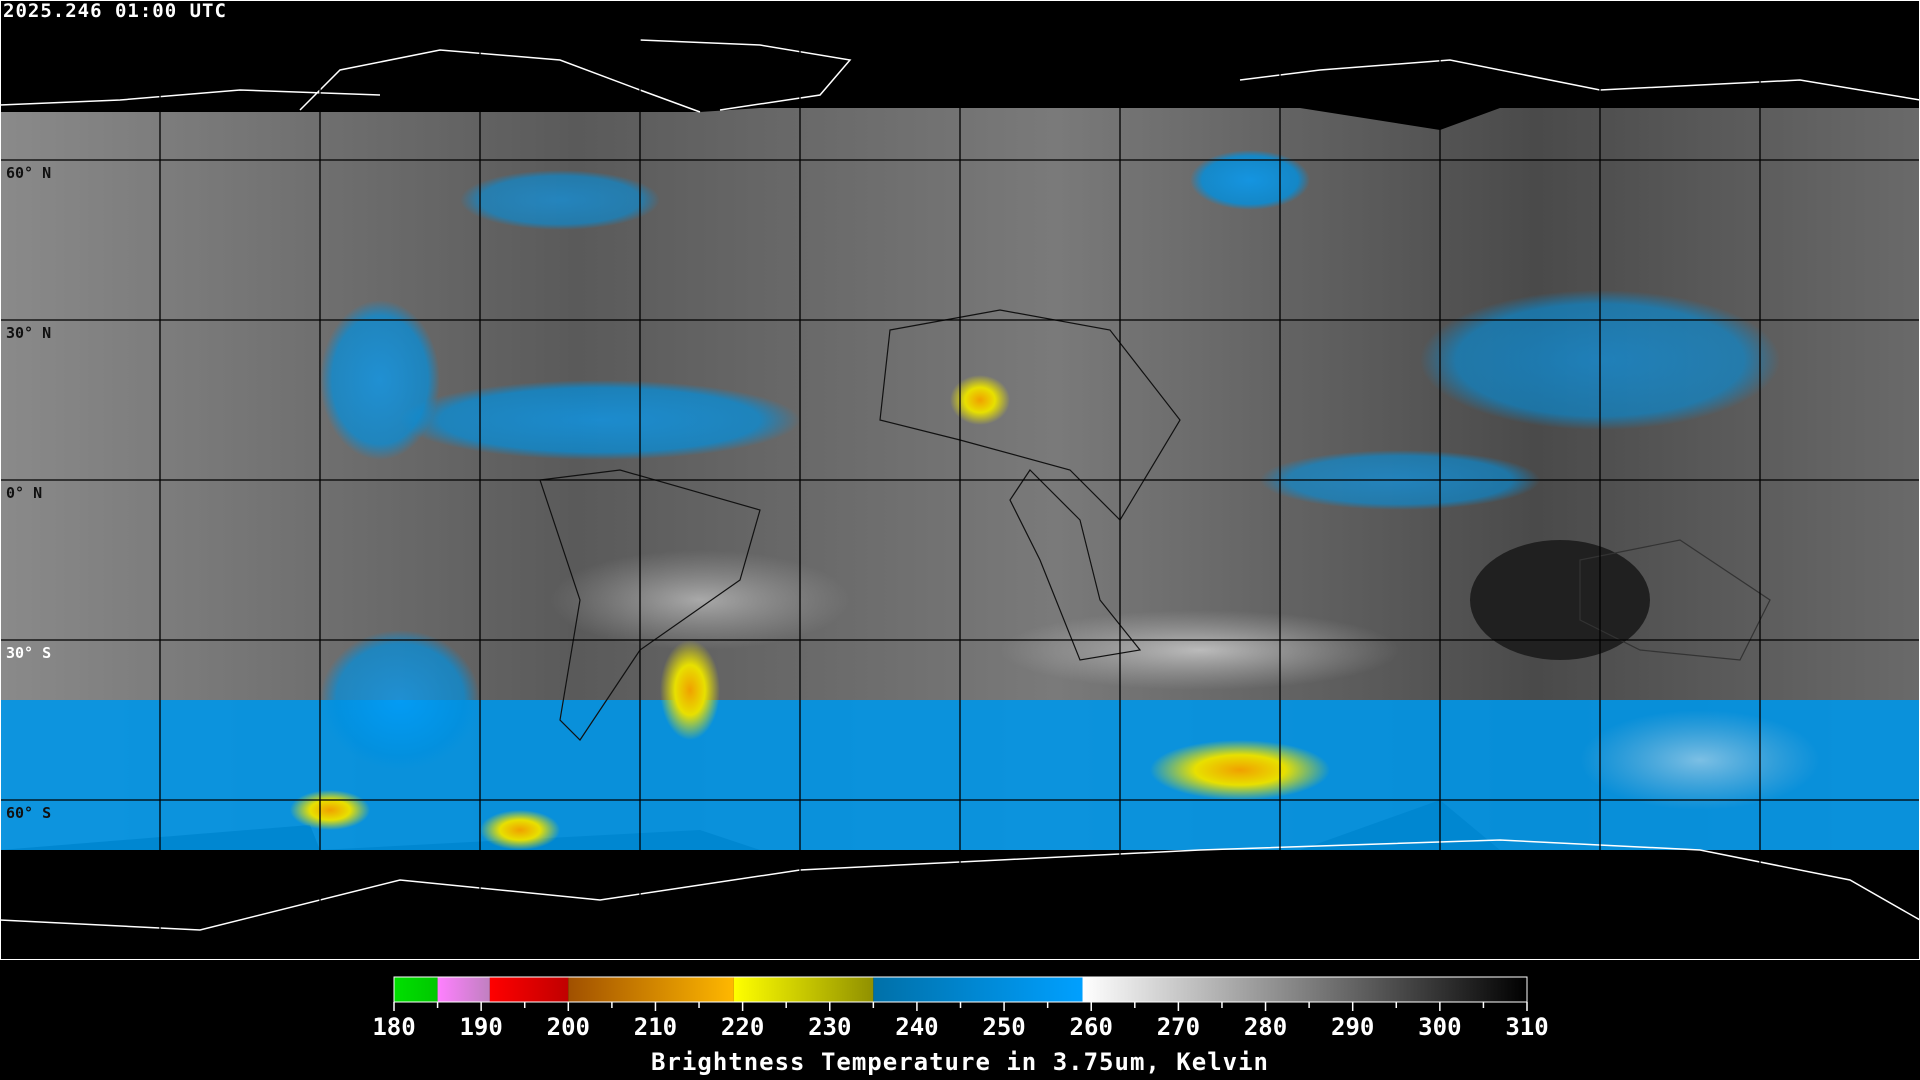 Image resolution: width=1920 pixels, height=1080 pixels. What do you see at coordinates (29, 813) in the screenshot?
I see `lat-label-60s: 60° S` at bounding box center [29, 813].